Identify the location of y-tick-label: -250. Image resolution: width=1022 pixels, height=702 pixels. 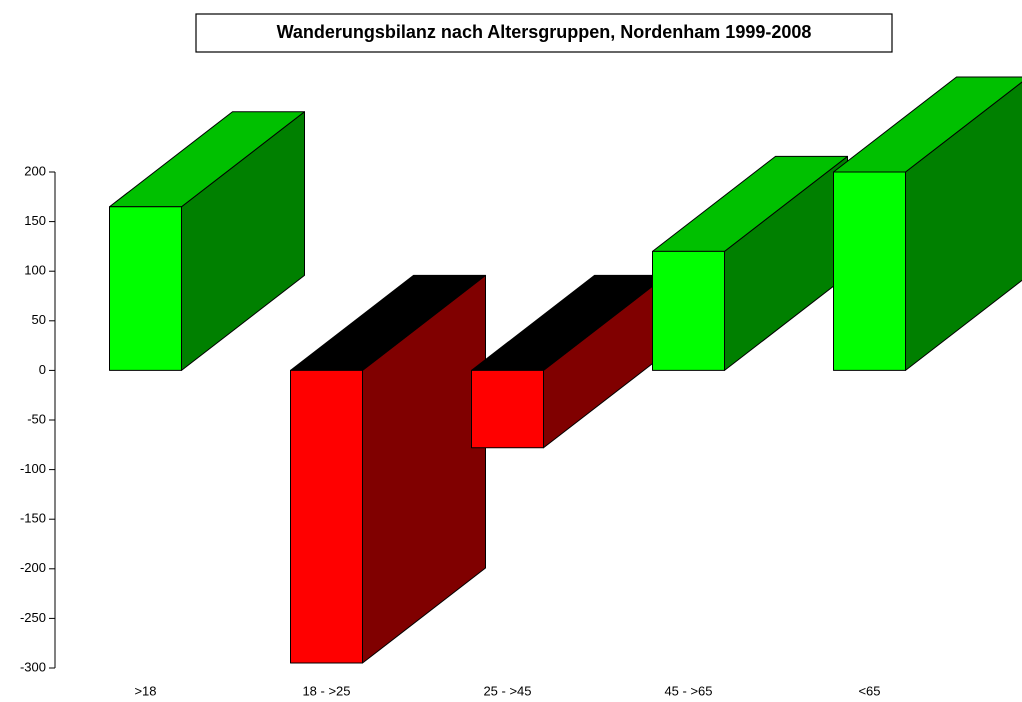
(33, 617).